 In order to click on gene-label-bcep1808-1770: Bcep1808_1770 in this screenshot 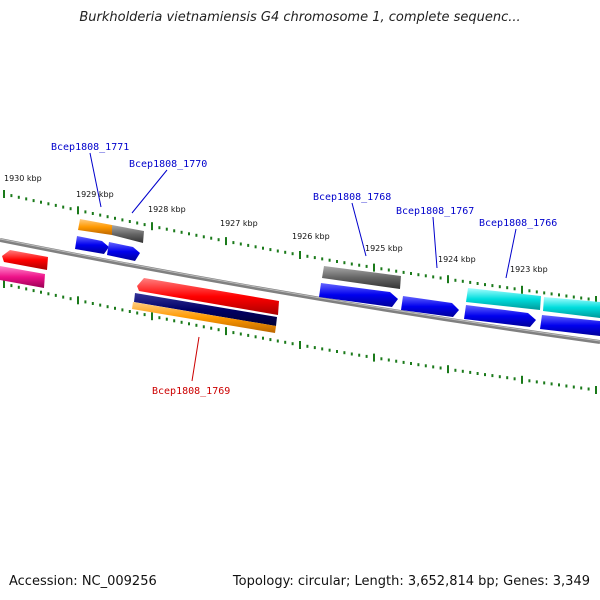, I will do `click(168, 164)`.